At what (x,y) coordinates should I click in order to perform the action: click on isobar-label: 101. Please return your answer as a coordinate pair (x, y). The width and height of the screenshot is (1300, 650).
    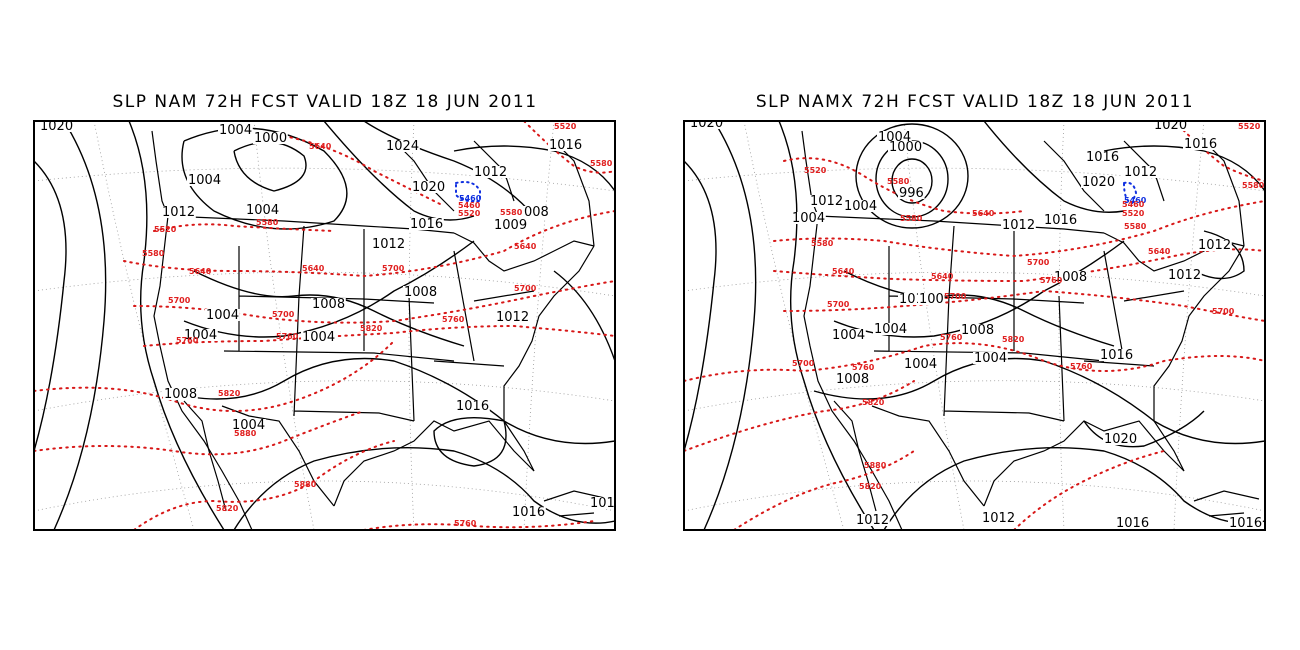
    Looking at the image, I should click on (602, 503).